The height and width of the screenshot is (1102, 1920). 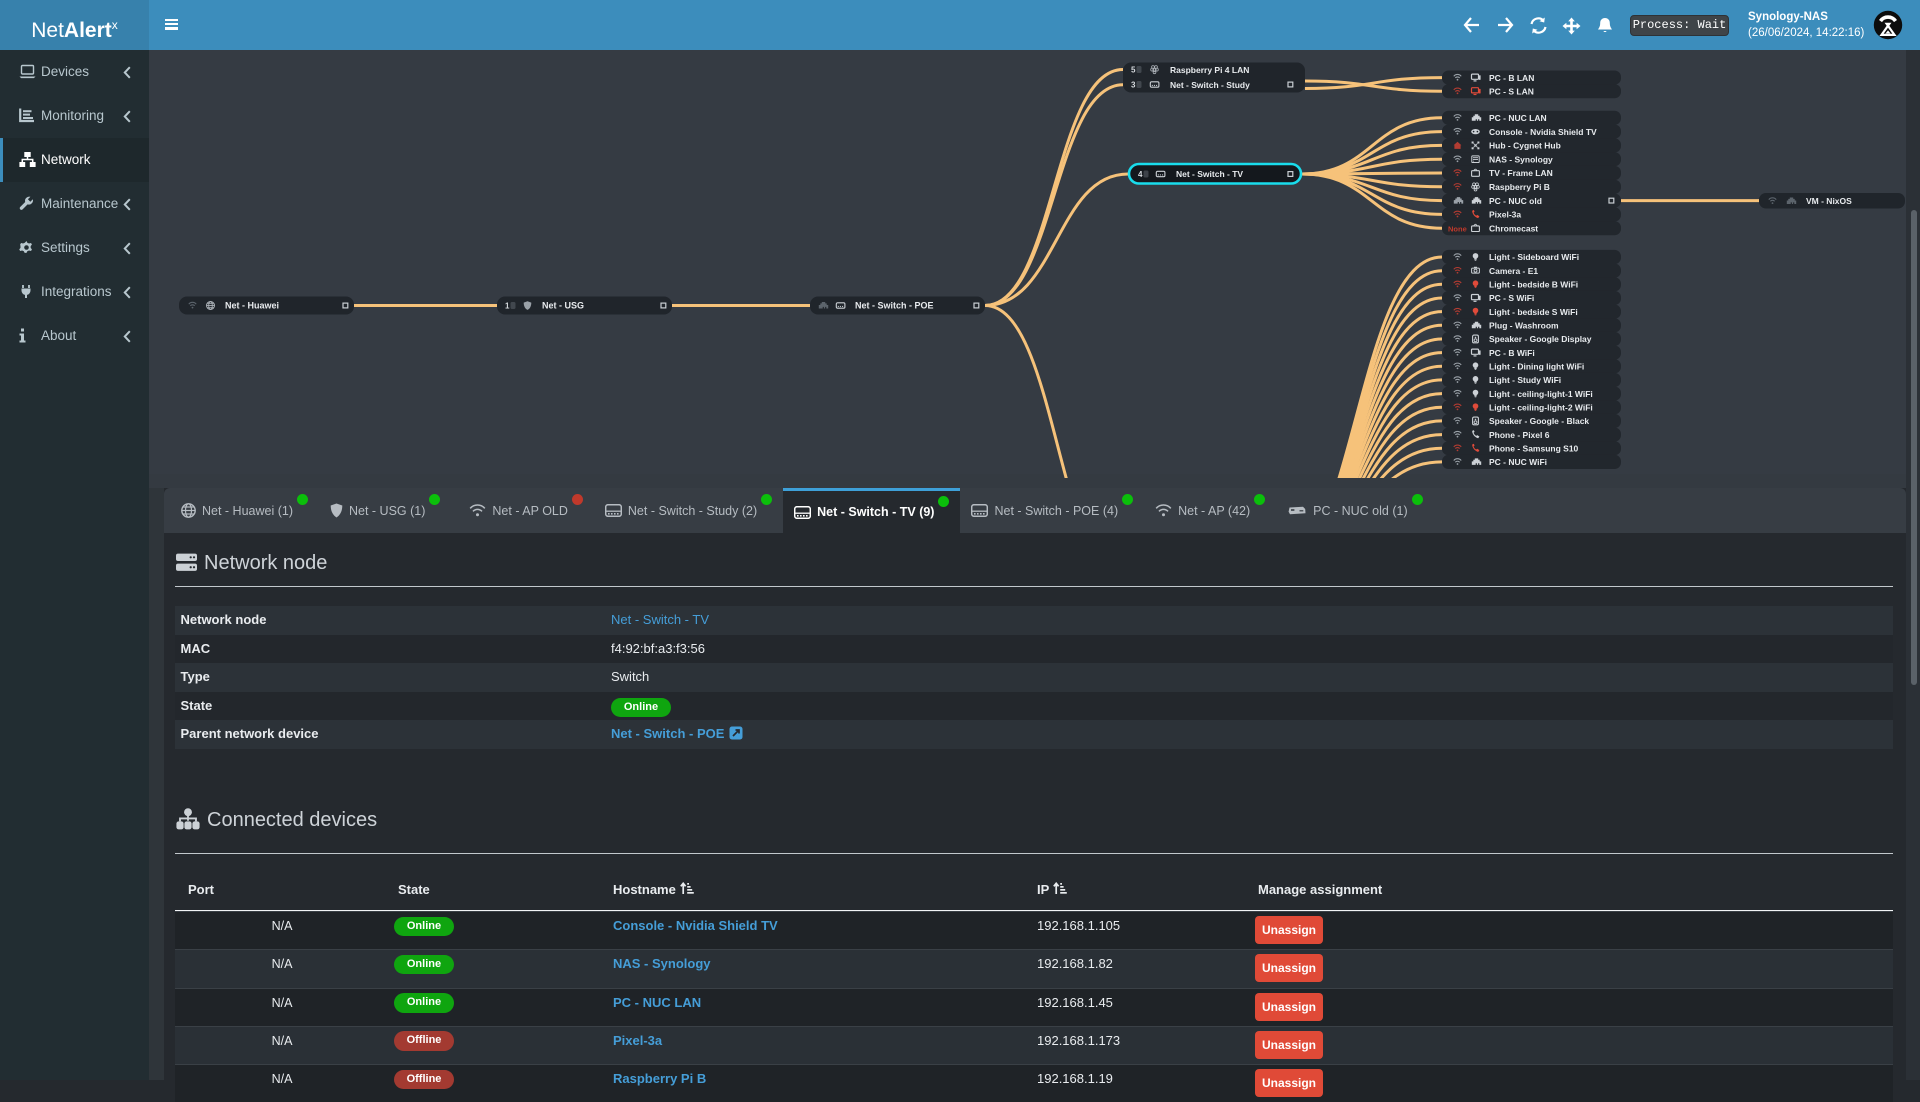 What do you see at coordinates (1540, 339) in the screenshot?
I see `svg-text: Speaker - Google Display` at bounding box center [1540, 339].